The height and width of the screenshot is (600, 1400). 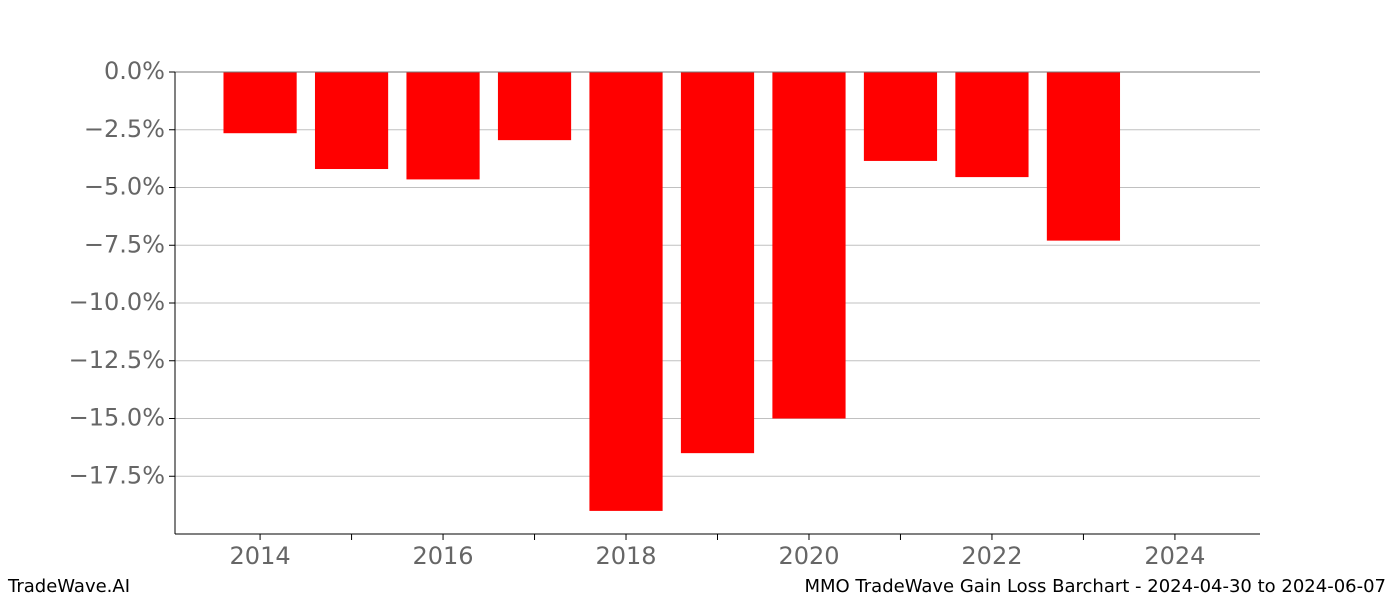 What do you see at coordinates (260, 556) in the screenshot?
I see `x-tick-label: 2014` at bounding box center [260, 556].